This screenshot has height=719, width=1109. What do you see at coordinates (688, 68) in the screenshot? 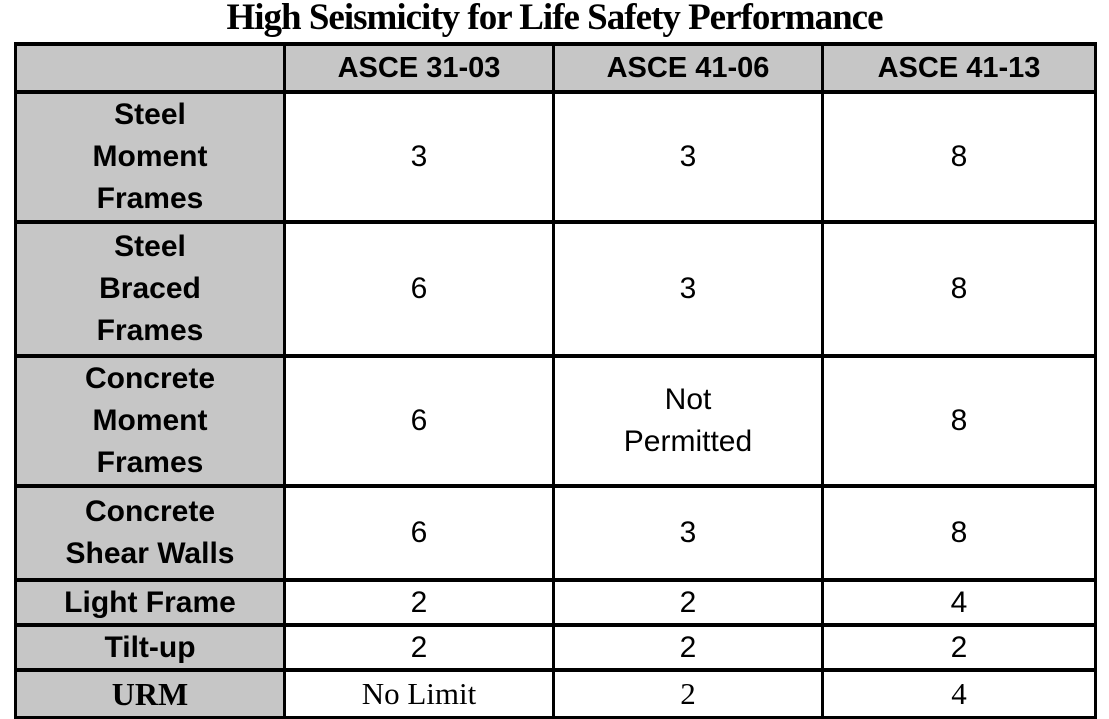
I see `col-header-asce-41-06: ASCE 41-06` at bounding box center [688, 68].